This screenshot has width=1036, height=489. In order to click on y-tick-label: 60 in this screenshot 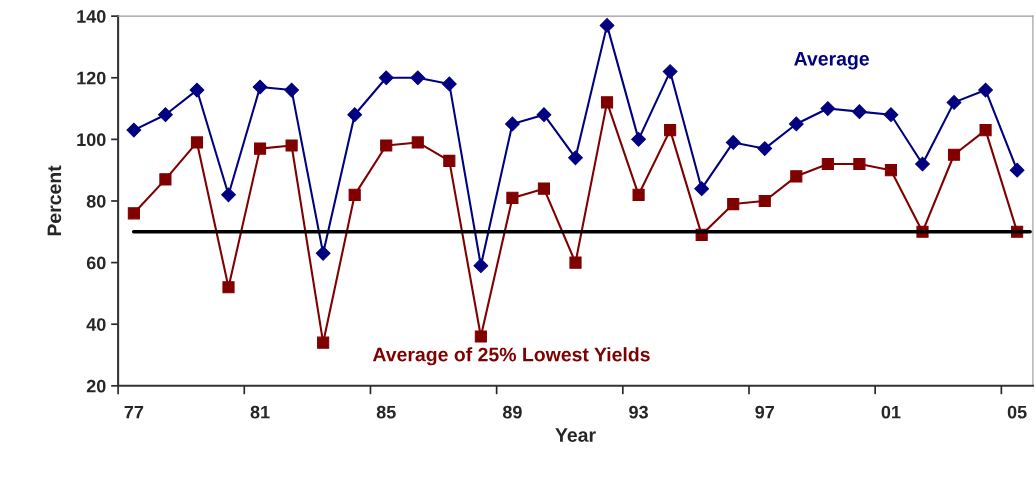, I will do `click(96, 263)`.